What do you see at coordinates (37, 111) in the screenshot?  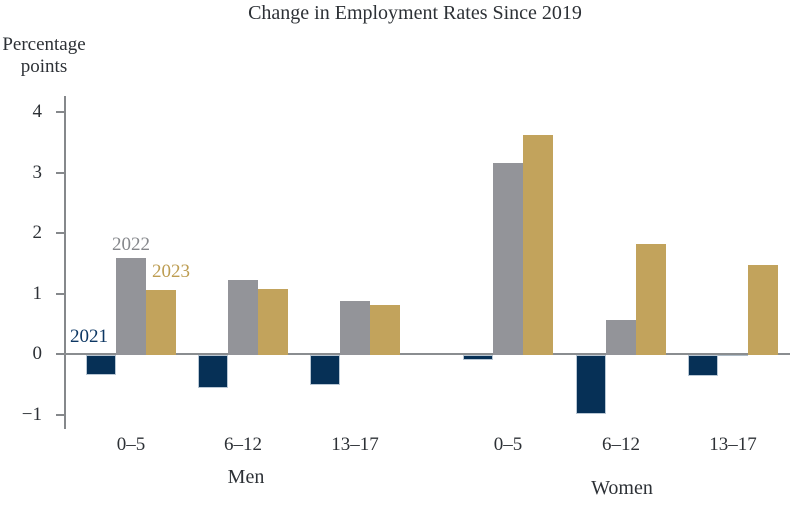 I see `y-tick-label: 4` at bounding box center [37, 111].